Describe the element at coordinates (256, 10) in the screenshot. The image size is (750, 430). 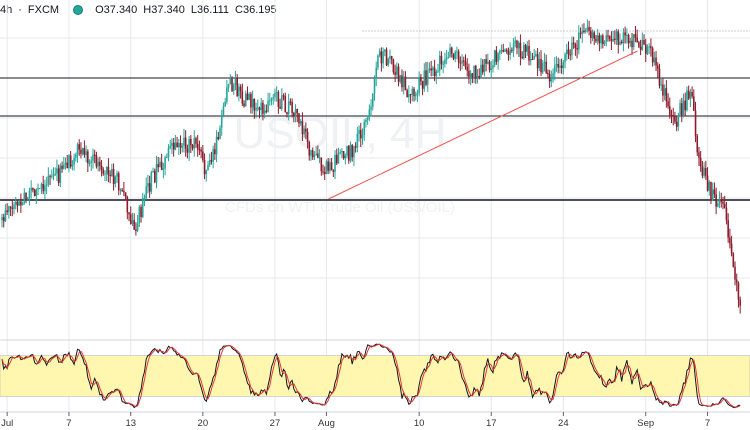
I see `close-value: C36.195` at that location.